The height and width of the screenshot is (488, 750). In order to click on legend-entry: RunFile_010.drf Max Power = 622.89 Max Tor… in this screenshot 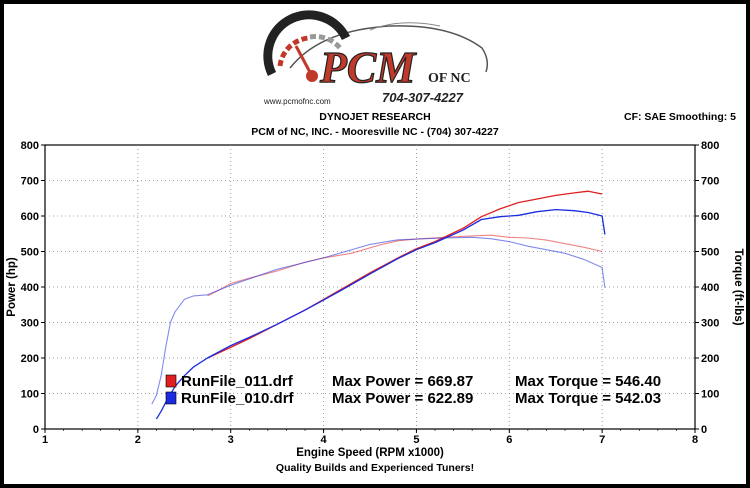, I will do `click(413, 398)`.